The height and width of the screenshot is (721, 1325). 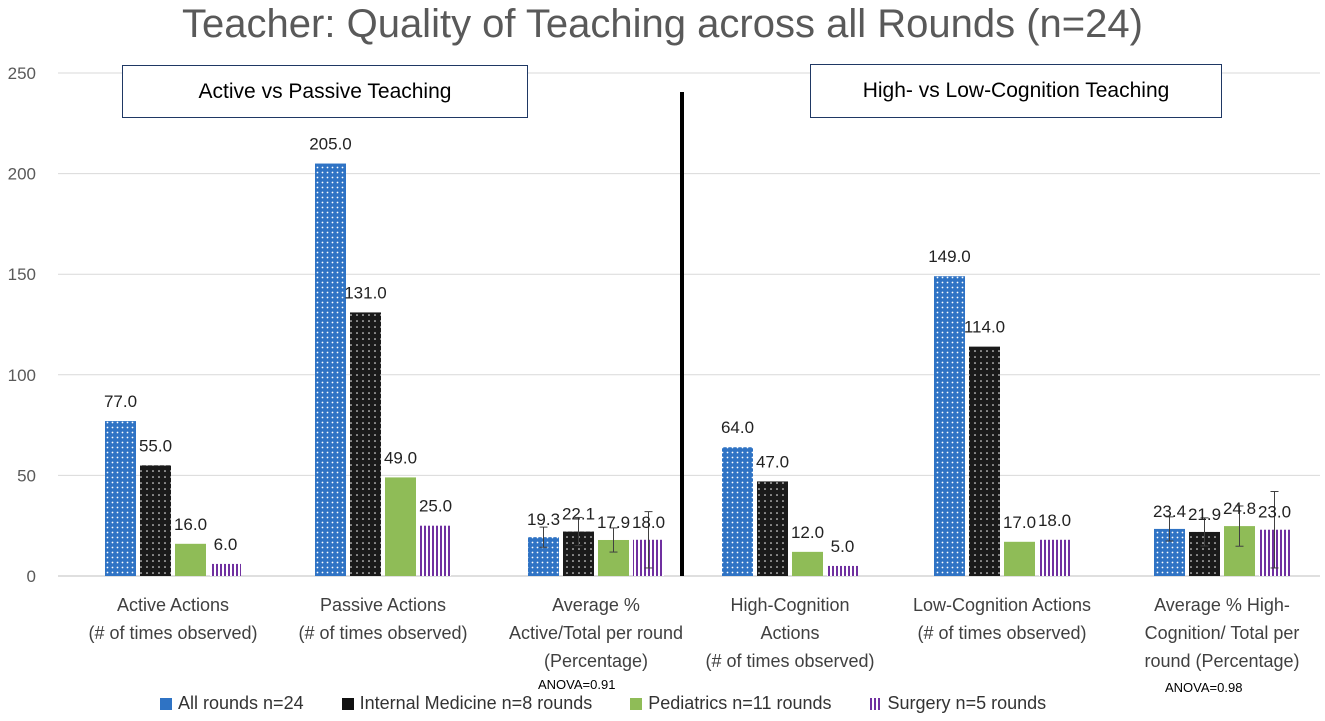 I want to click on y-tick-label: 0, so click(x=31, y=576).